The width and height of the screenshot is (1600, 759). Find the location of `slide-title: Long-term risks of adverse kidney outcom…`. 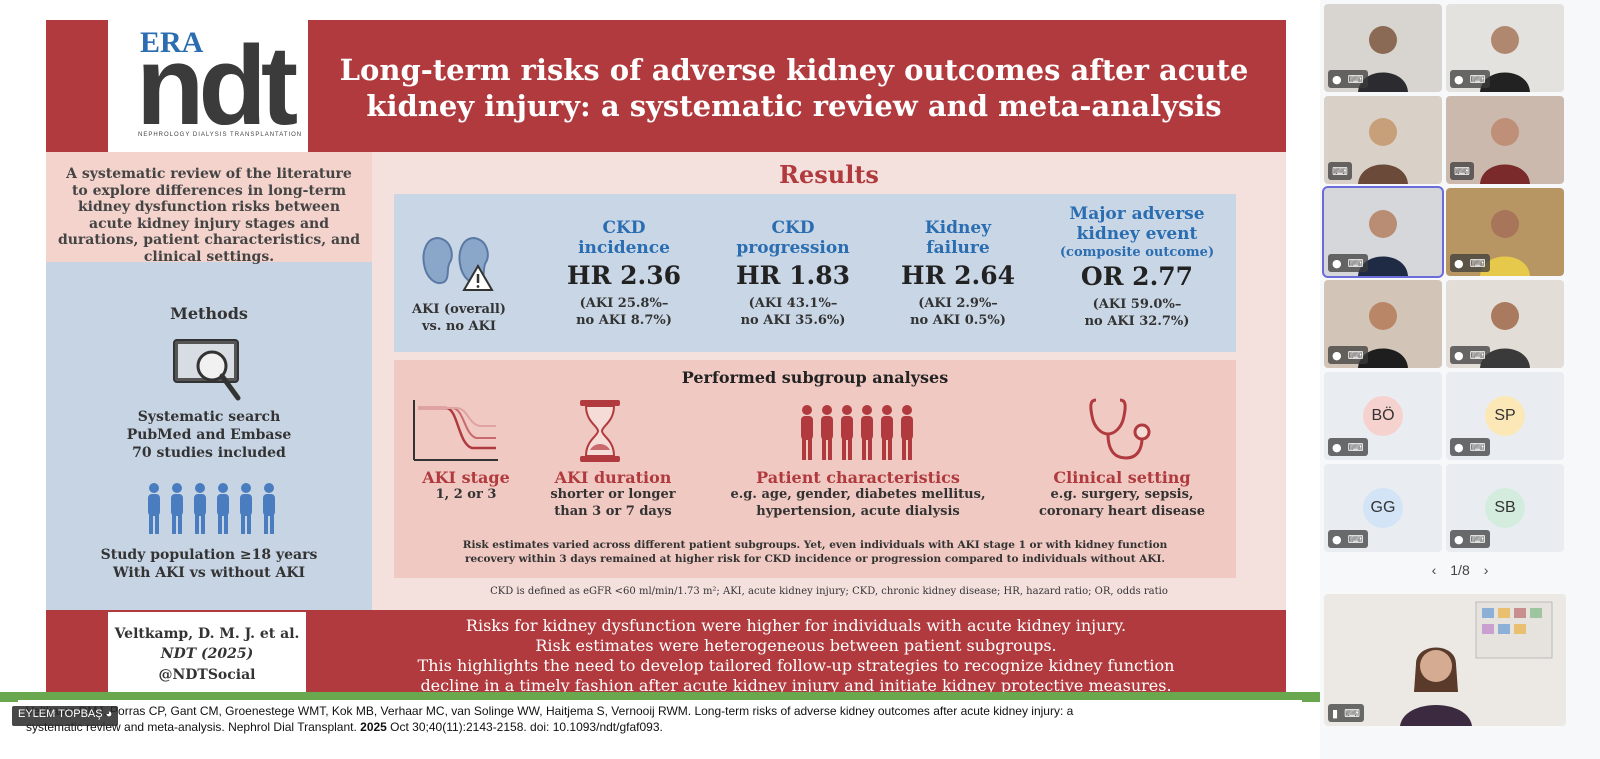

slide-title: Long-term risks of adverse kidney outcom… is located at coordinates (794, 88).